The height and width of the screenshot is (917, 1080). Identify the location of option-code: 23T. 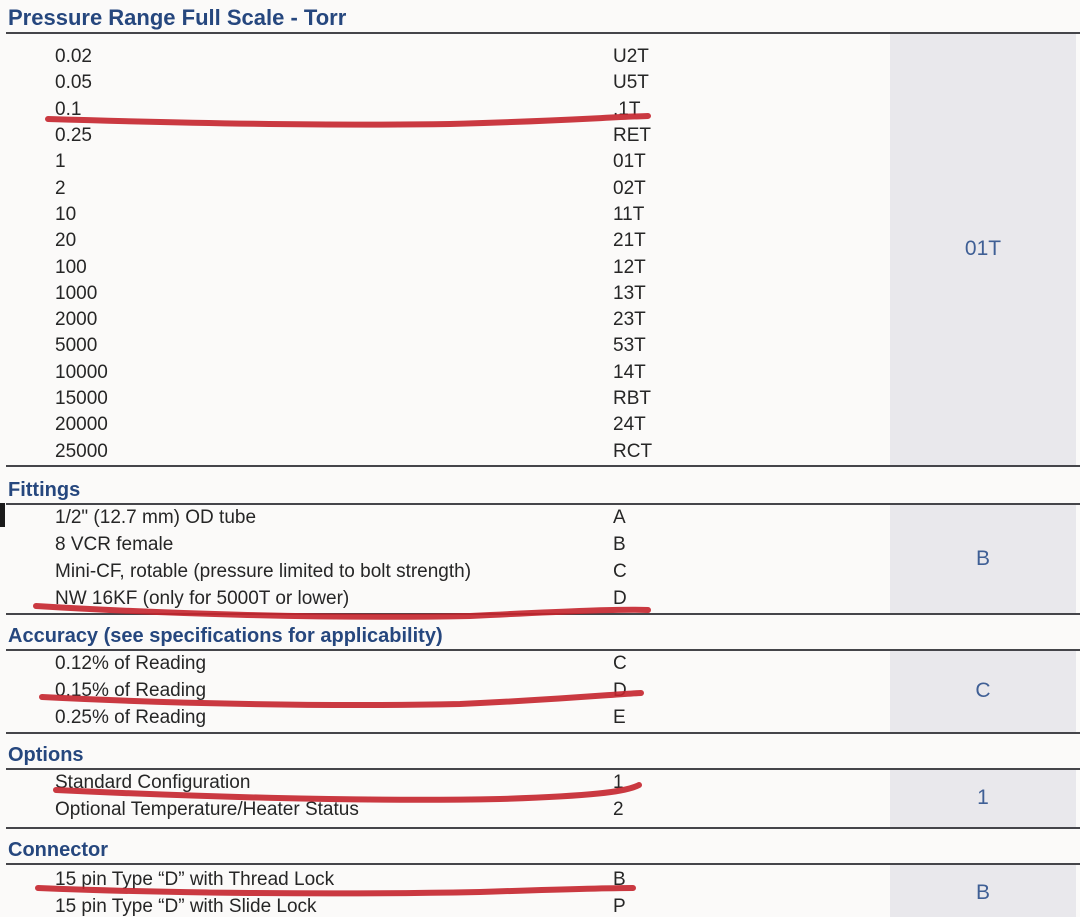
(629, 320).